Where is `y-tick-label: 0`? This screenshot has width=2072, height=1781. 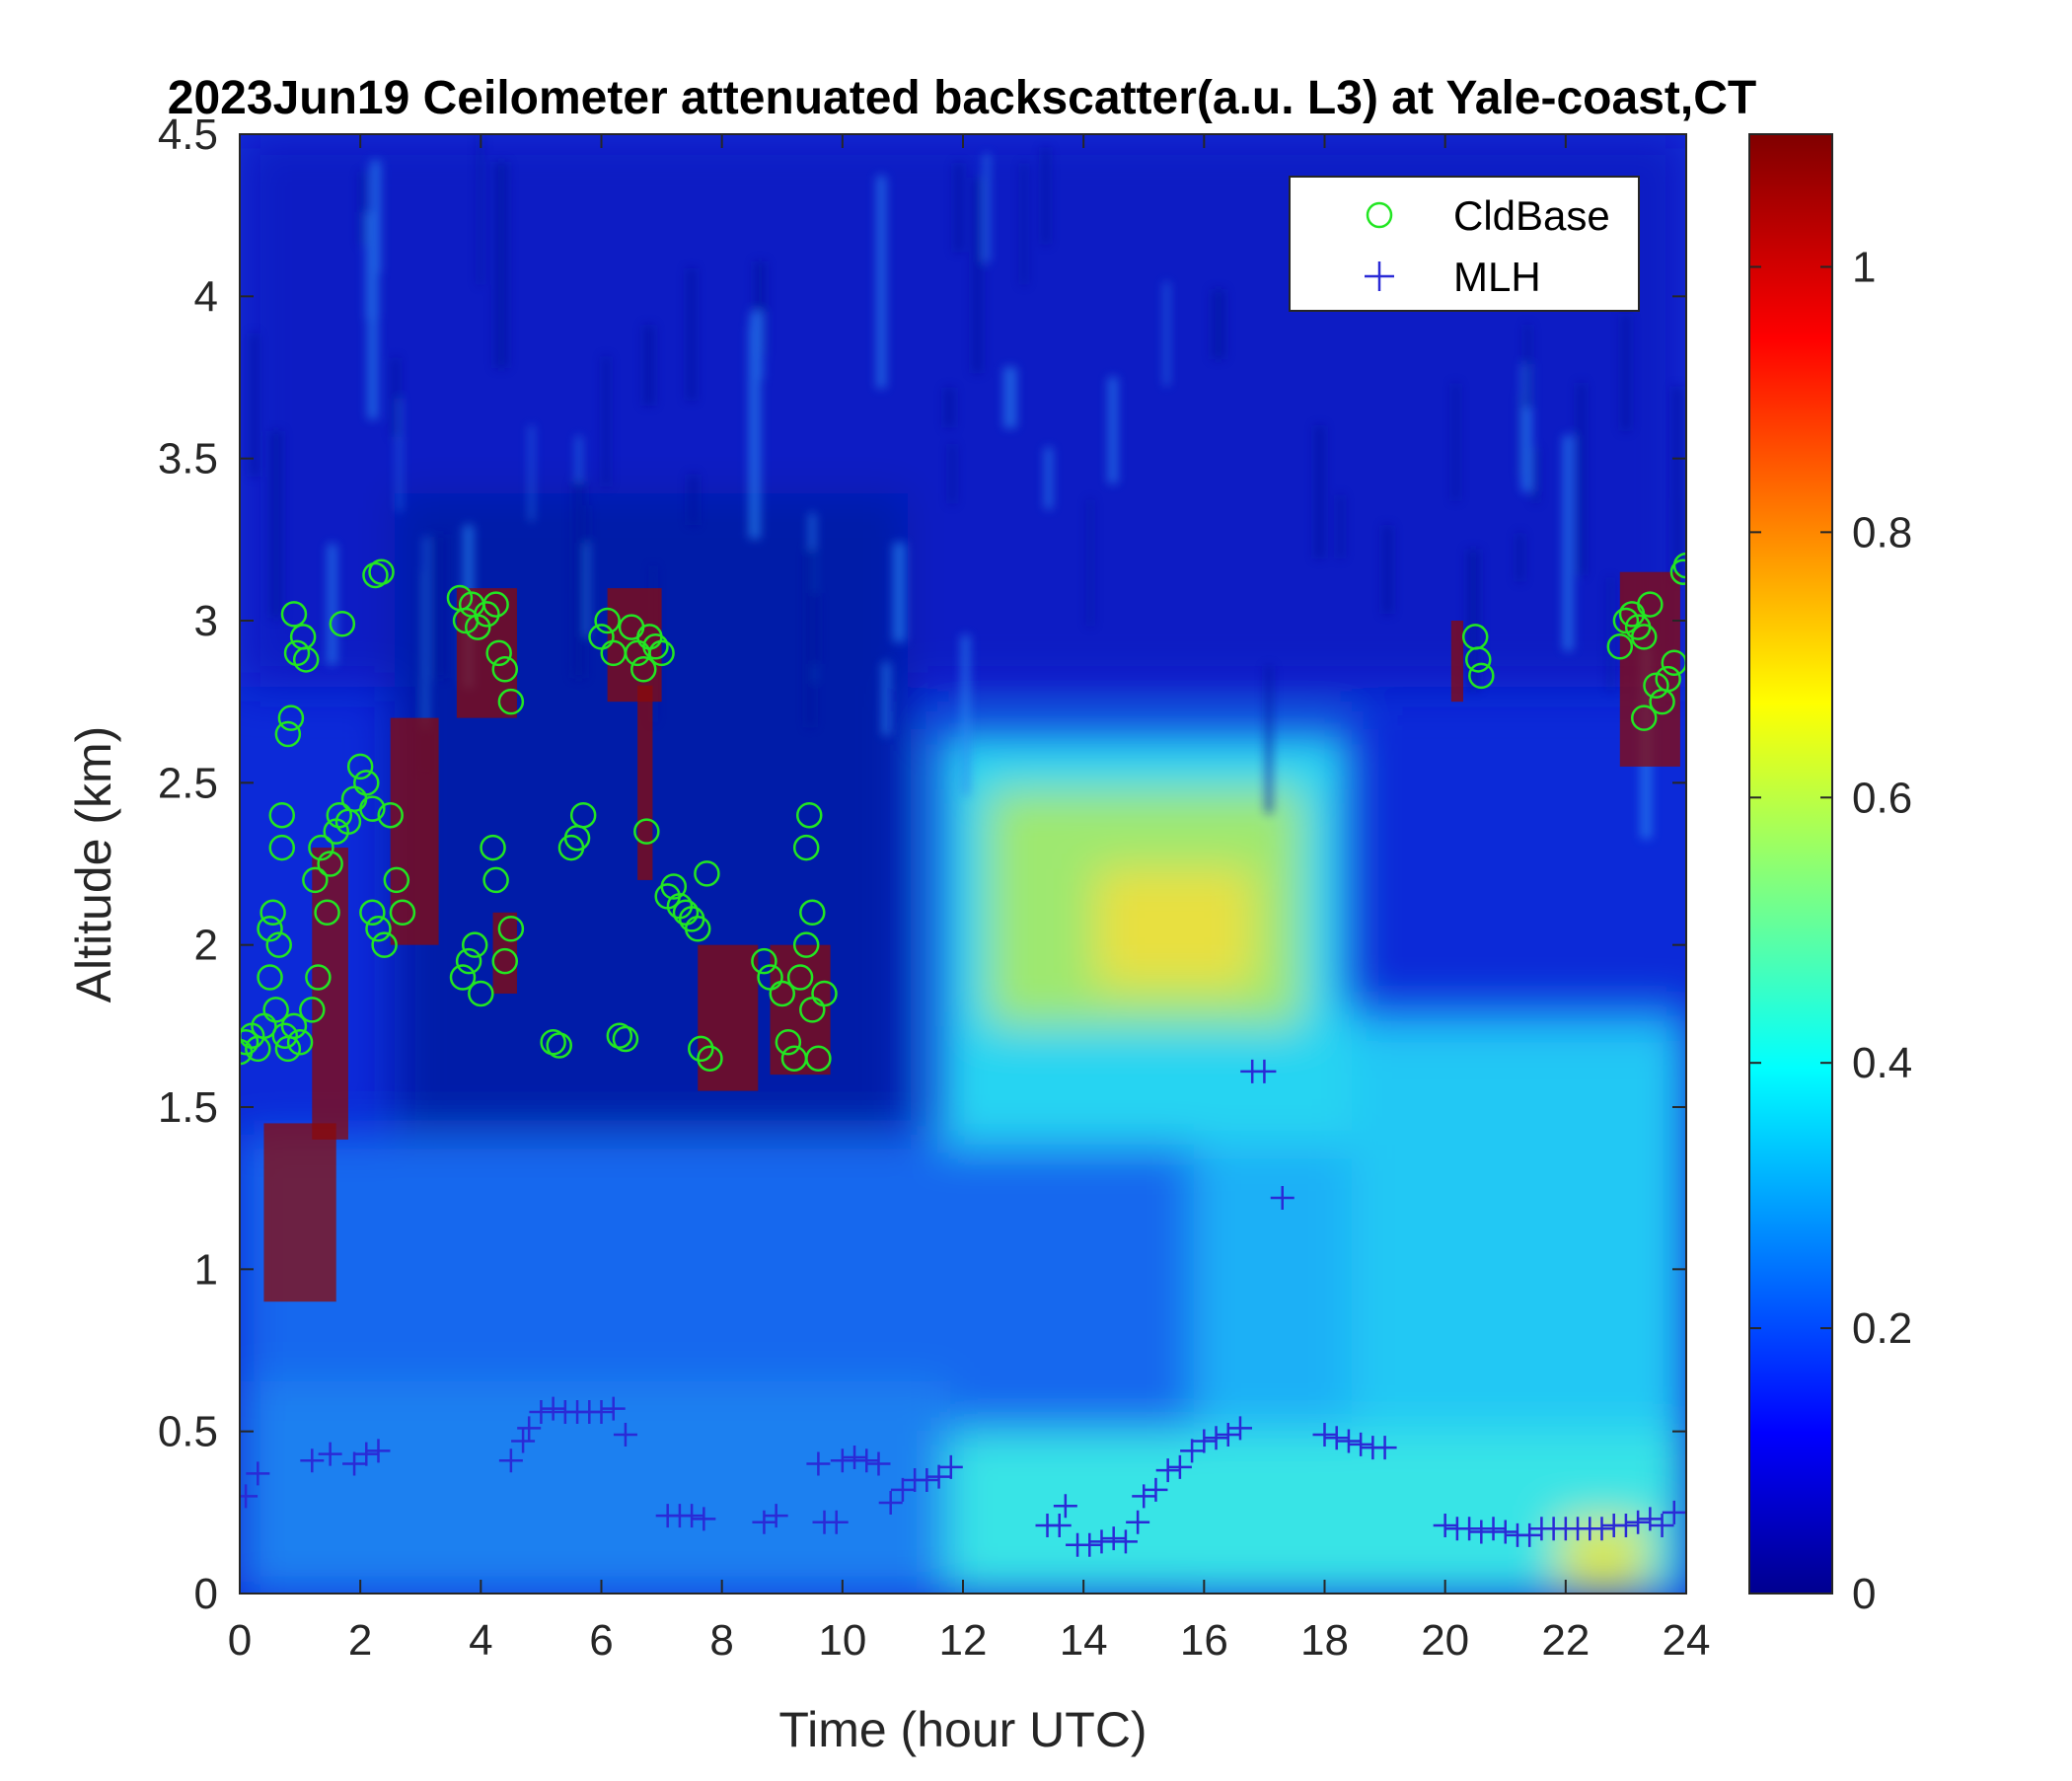 y-tick-label: 0 is located at coordinates (206, 1594).